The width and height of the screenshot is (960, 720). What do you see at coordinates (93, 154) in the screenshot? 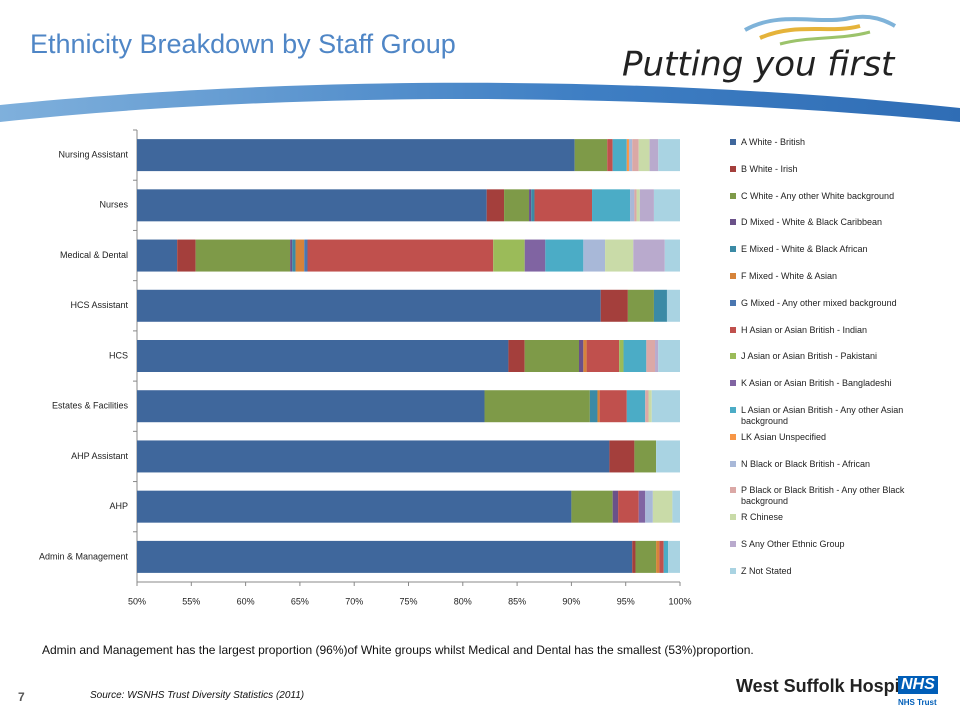
I see `y-tick-label: Nursing Assistant` at bounding box center [93, 154].